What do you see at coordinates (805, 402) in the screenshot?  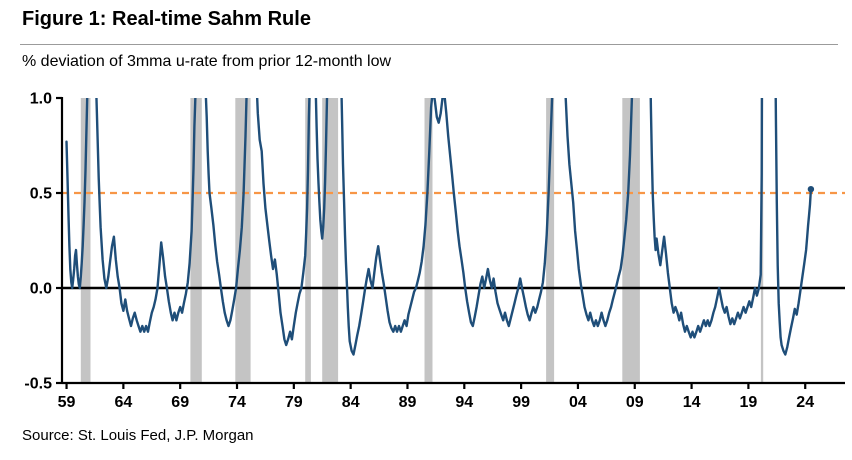 I see `x-tick-label: 24` at bounding box center [805, 402].